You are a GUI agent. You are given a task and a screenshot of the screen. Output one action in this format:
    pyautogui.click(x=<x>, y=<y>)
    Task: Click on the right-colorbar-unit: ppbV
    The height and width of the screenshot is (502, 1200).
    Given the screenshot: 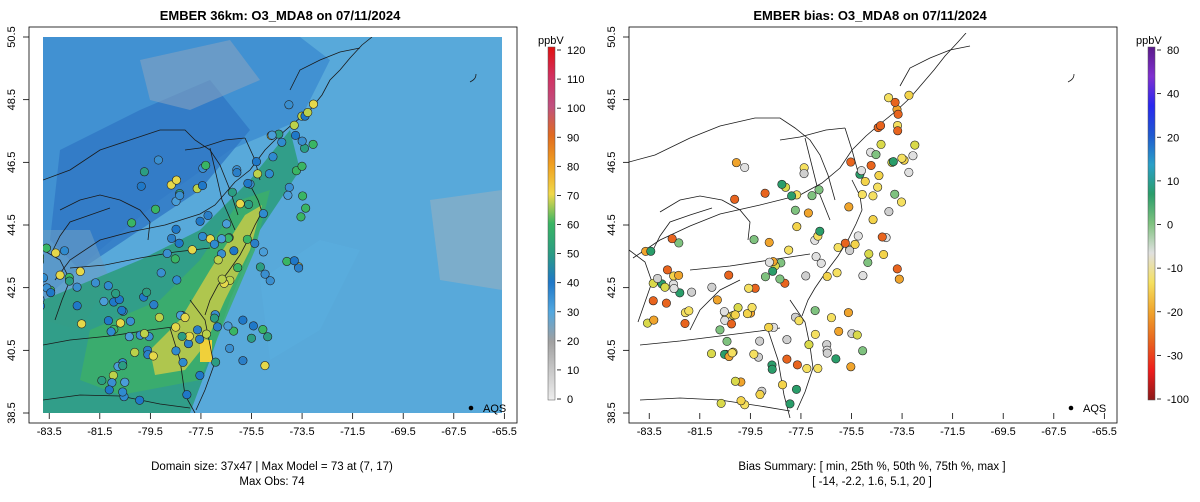 What is the action you would take?
    pyautogui.click(x=1149, y=41)
    